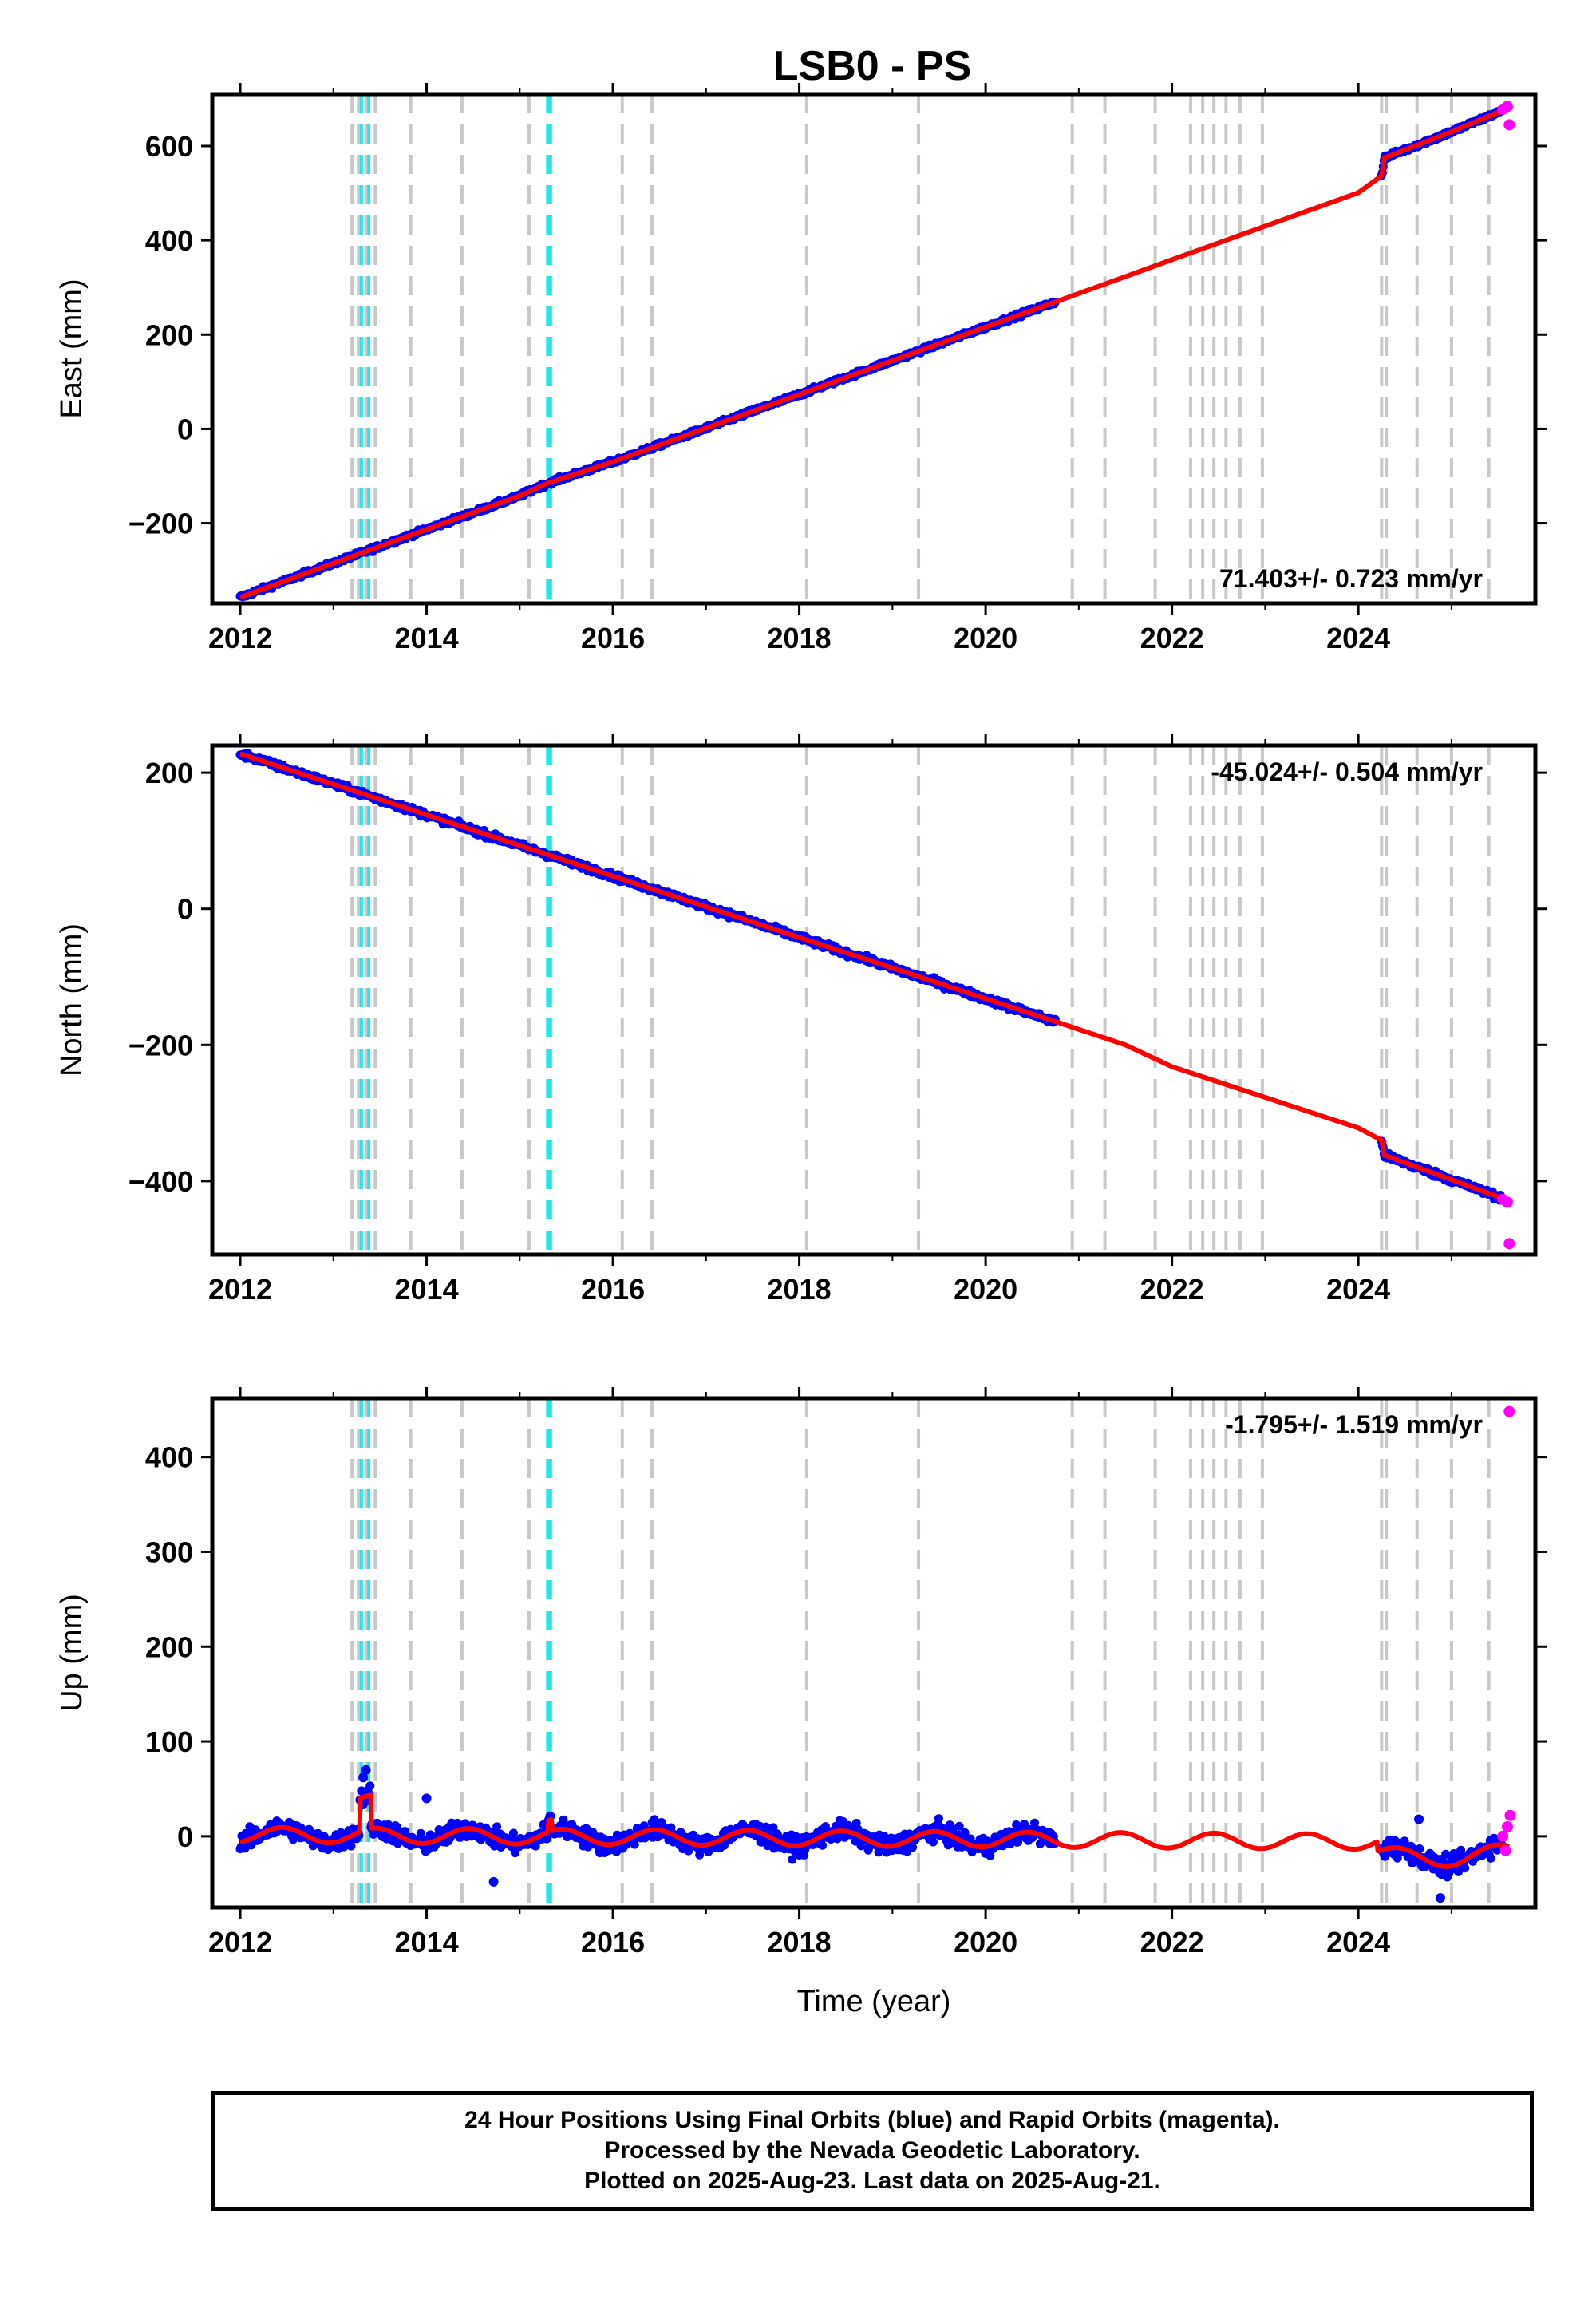 The height and width of the screenshot is (2316, 1596). I want to click on y-axis-label: North (mm), so click(72, 1000).